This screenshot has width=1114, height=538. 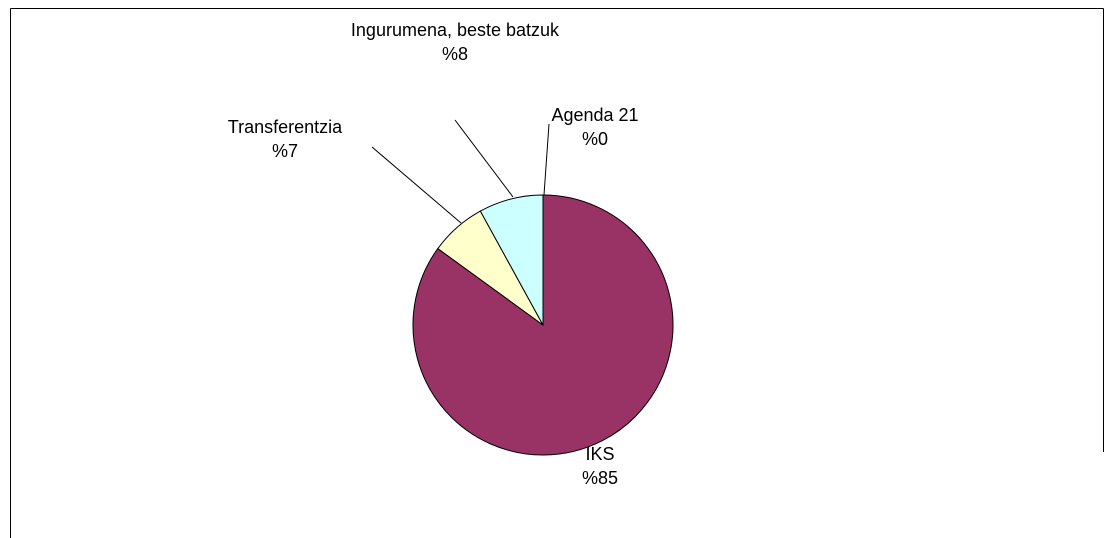 I want to click on category-label: IKS, so click(x=600, y=454).